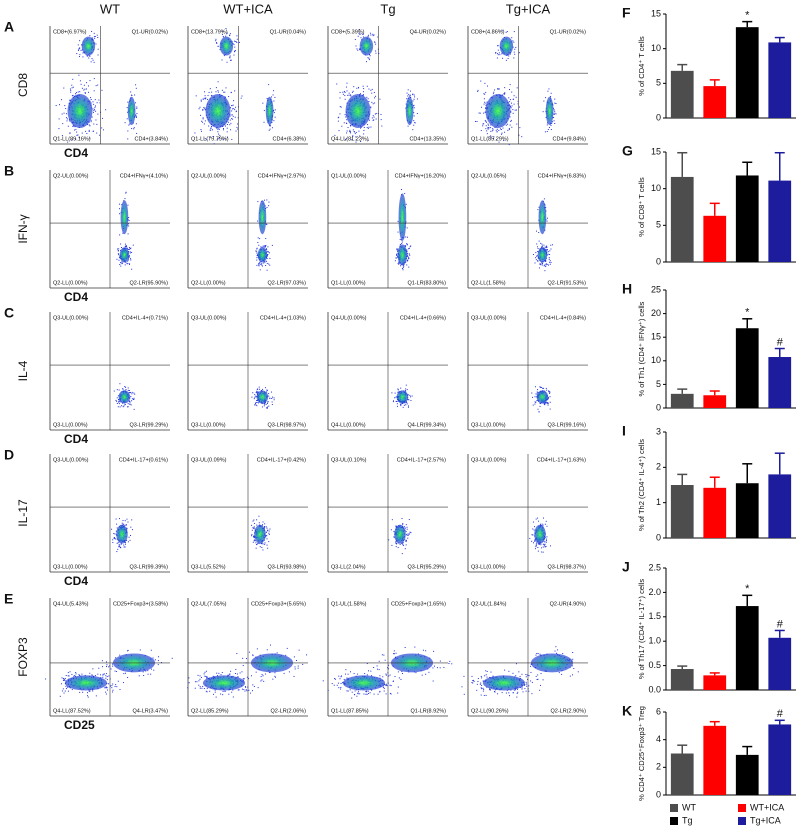 Image resolution: width=805 pixels, height=833 pixels. Describe the element at coordinates (488, 425) in the screenshot. I see `quadrant-label: Q3-LL(0.00%)` at that location.